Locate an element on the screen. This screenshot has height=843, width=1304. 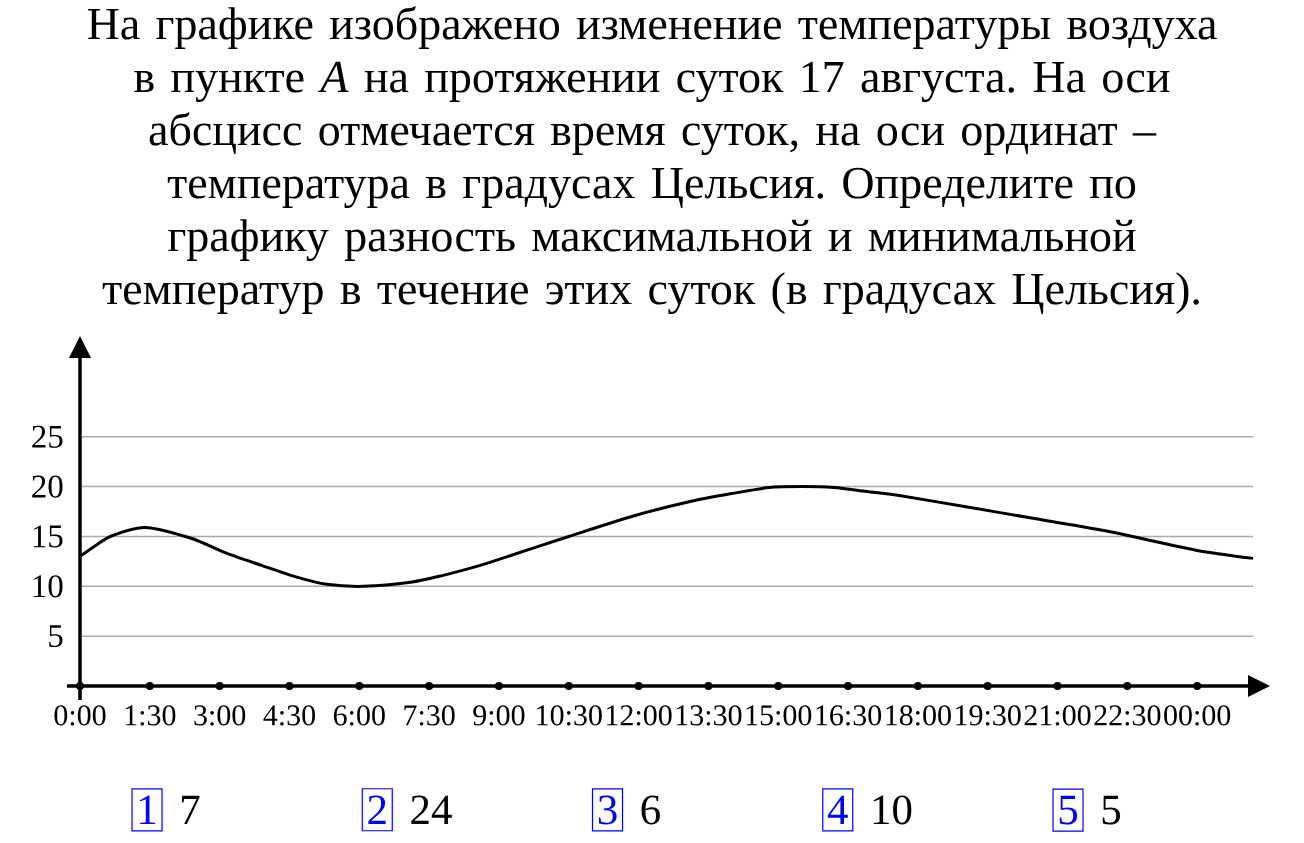
x-tick-label: 3:00 is located at coordinates (220, 715).